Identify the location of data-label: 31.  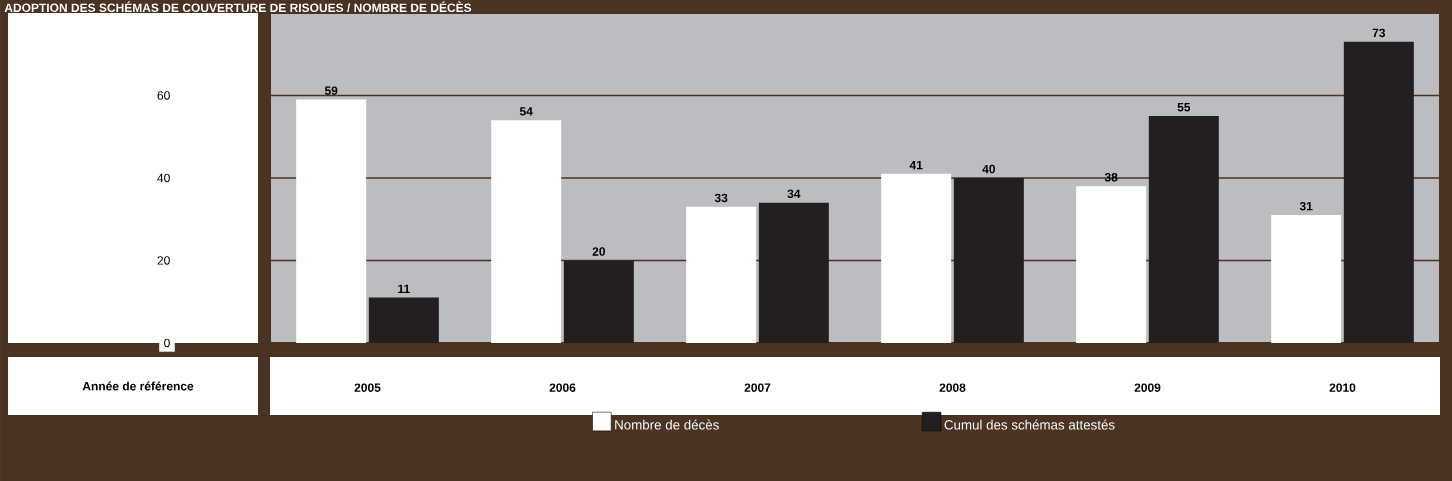
(1306, 206).